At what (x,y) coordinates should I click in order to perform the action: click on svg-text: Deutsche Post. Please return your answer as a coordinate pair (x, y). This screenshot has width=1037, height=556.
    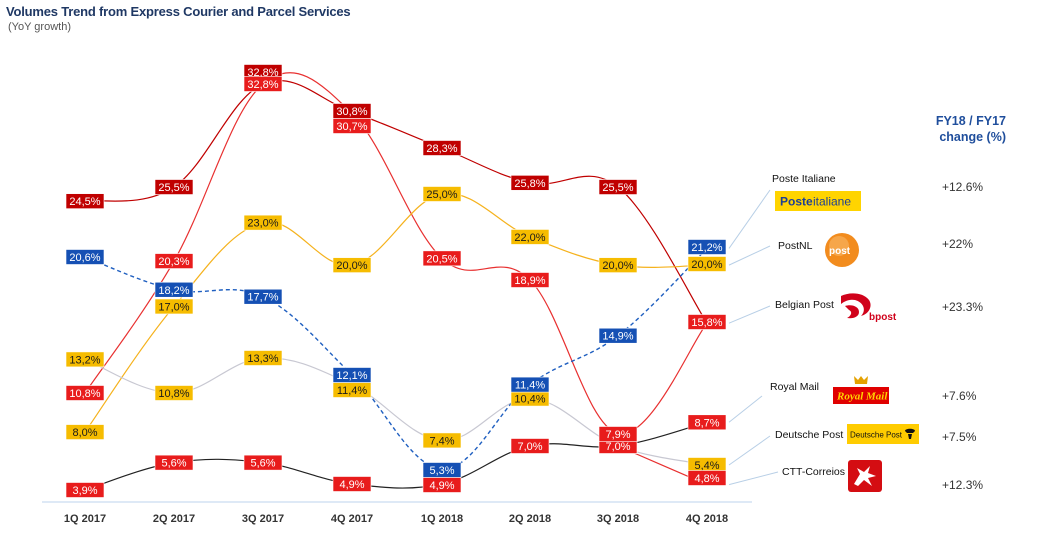
    Looking at the image, I should click on (876, 435).